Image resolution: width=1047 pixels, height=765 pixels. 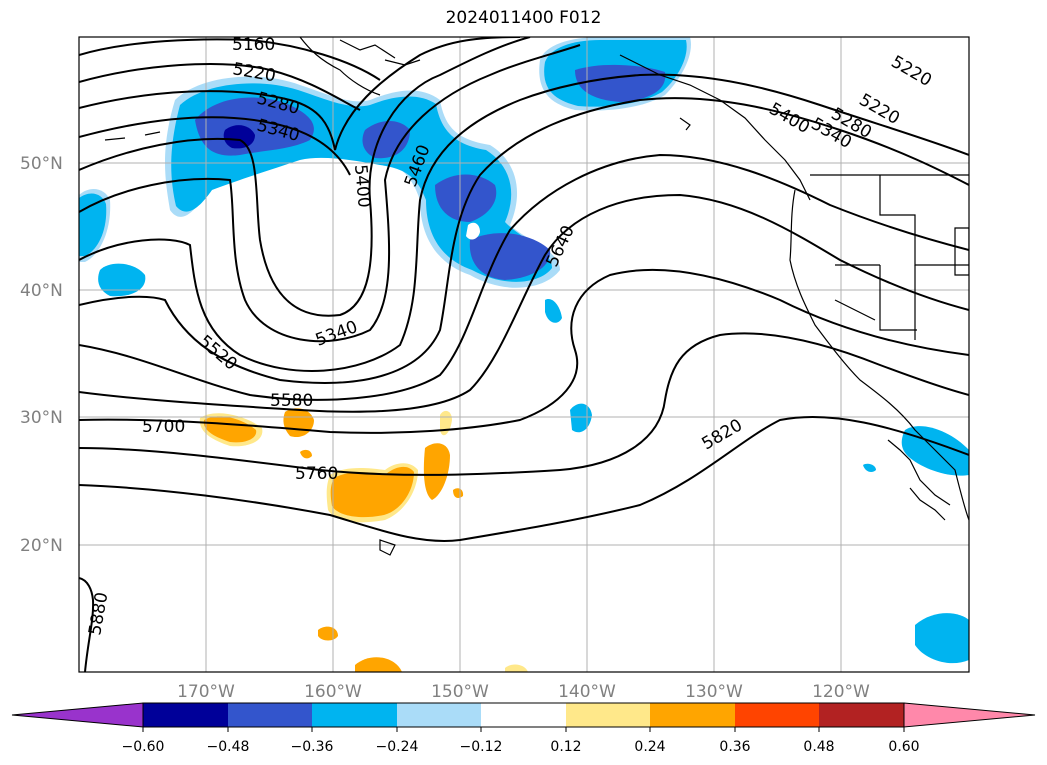 I want to click on contour-label: 5400, so click(x=362, y=186).